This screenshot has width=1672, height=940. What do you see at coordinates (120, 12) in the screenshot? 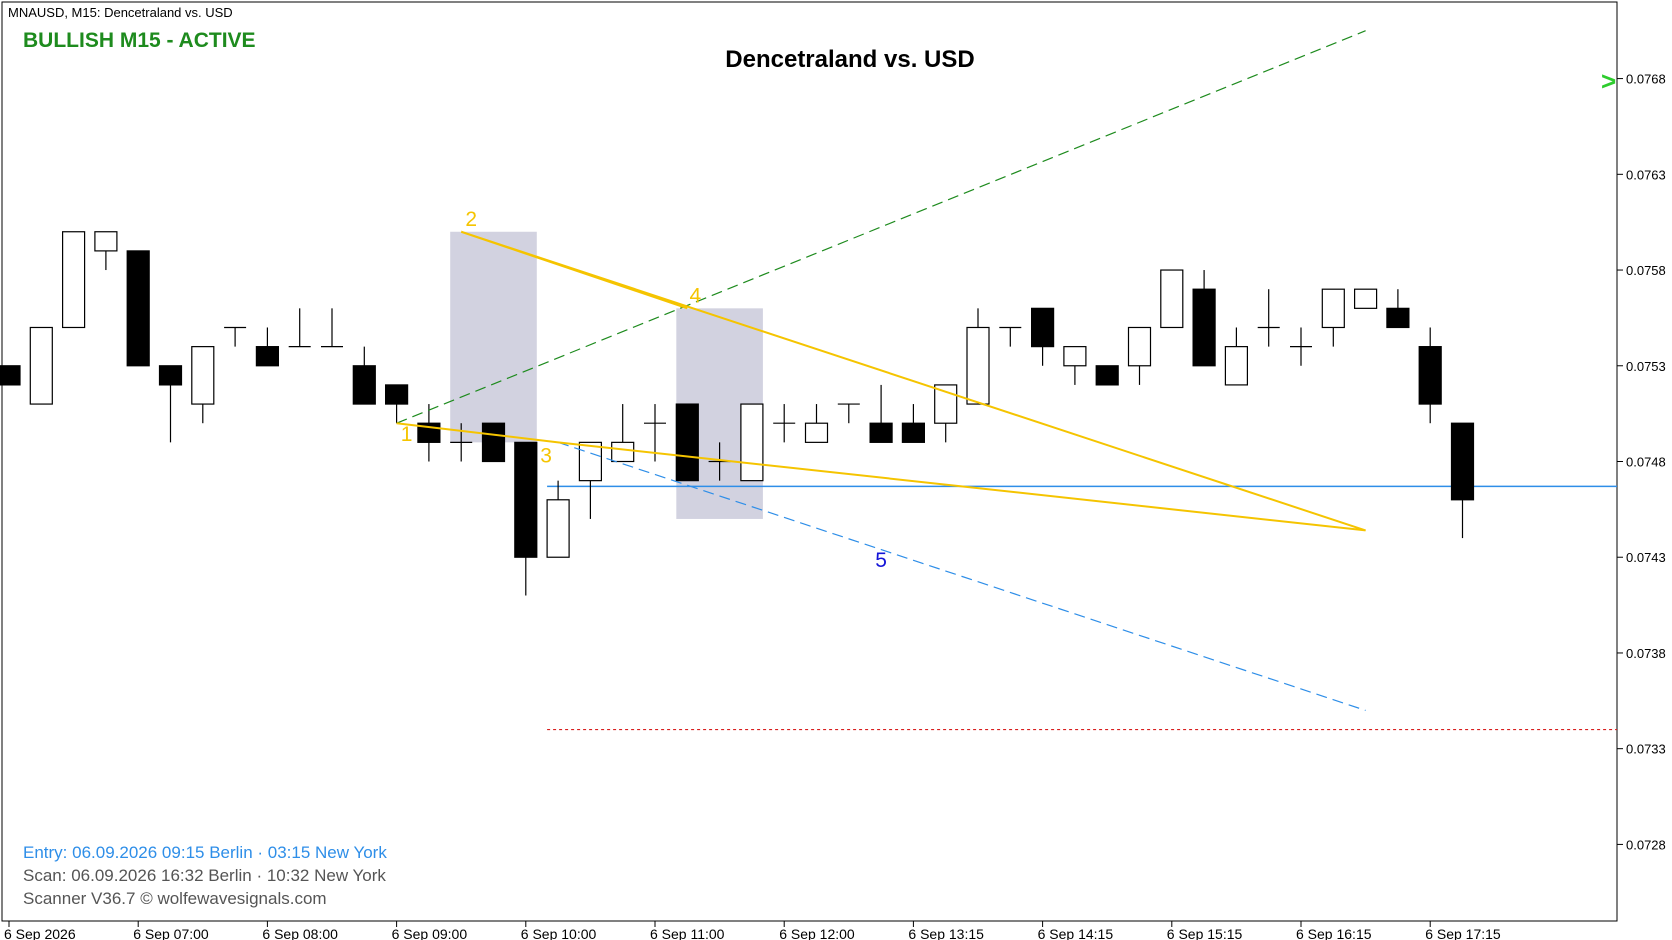
I see `symbol-label: MNAUSD, M15: Dencetraland vs. USD` at bounding box center [120, 12].